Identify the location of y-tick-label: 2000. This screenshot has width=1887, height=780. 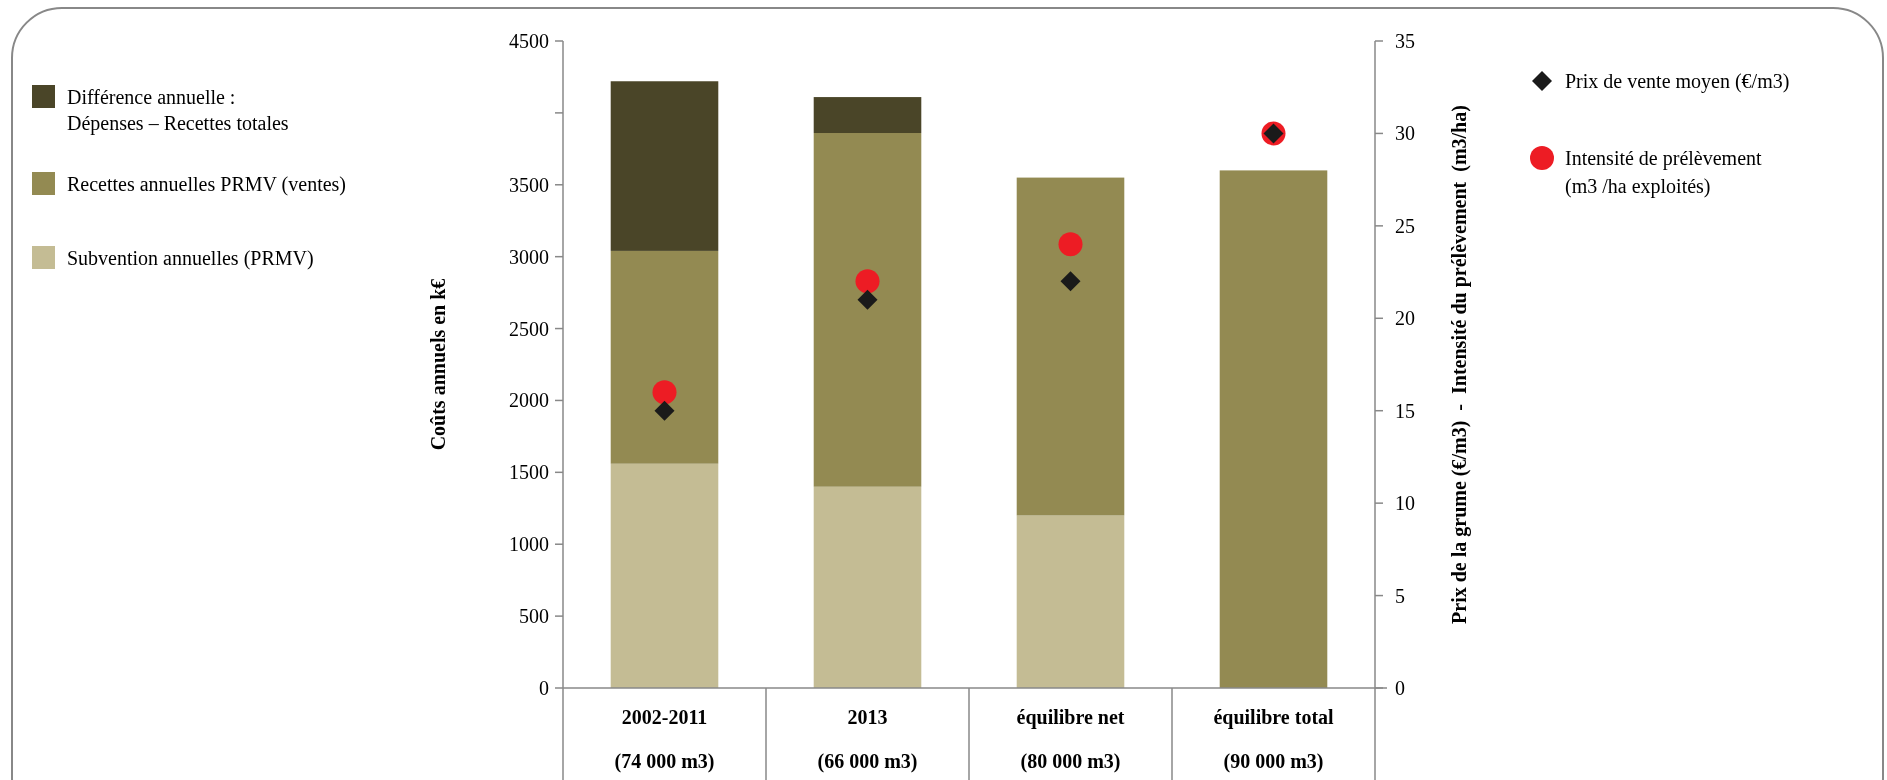
(529, 400).